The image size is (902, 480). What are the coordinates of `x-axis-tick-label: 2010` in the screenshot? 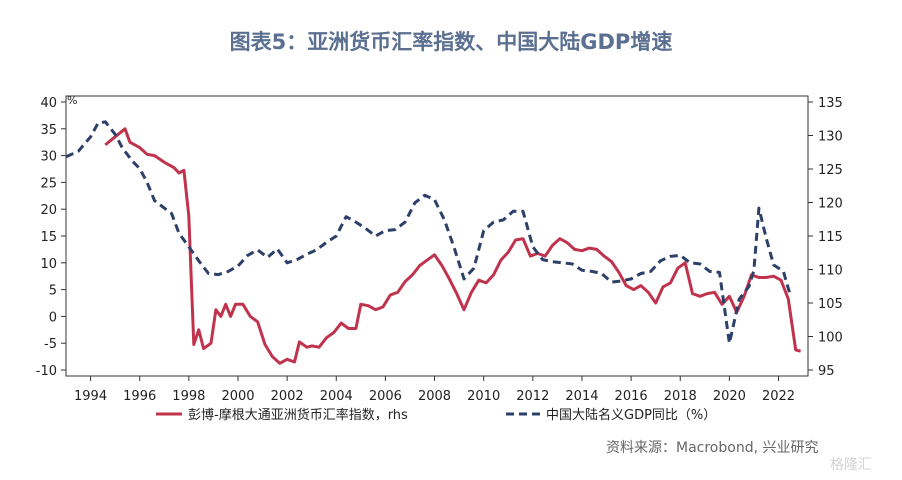 It's located at (483, 396).